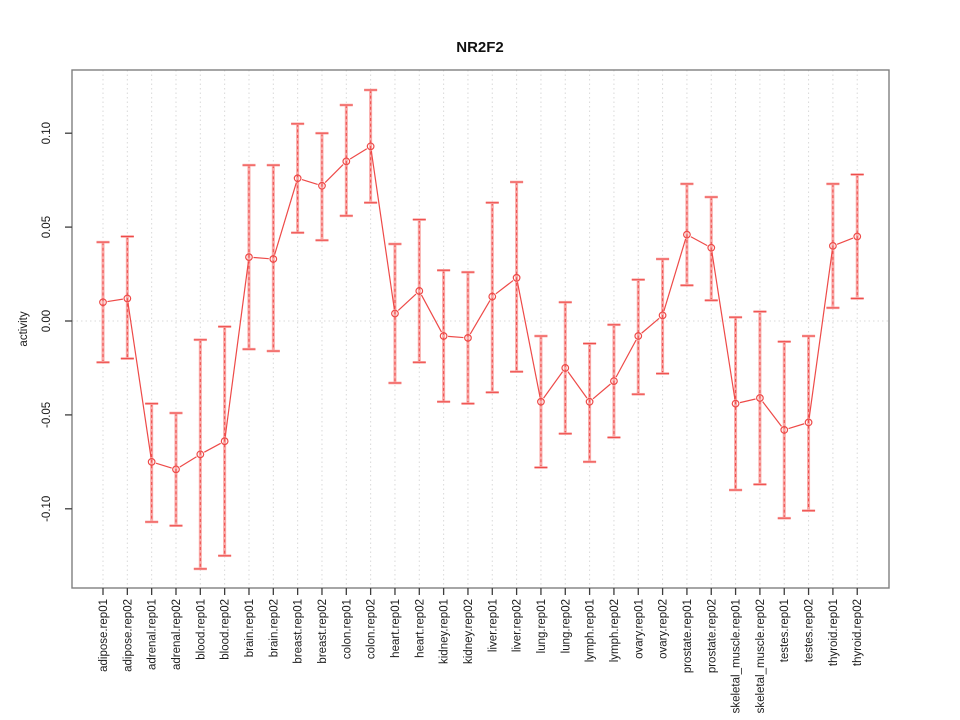 This screenshot has width=960, height=720. I want to click on x-tick-label: blood.rep02, so click(226, 629).